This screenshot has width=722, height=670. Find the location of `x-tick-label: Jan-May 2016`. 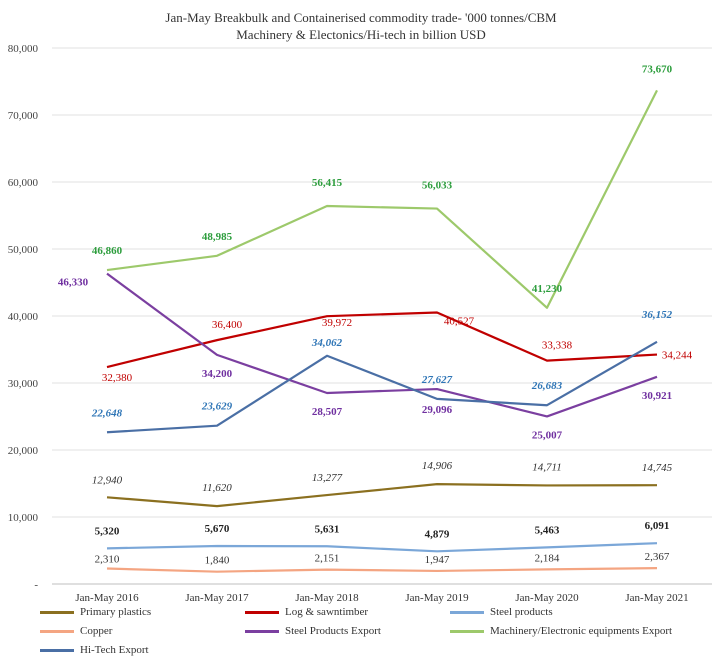

x-tick-label: Jan-May 2016 is located at coordinates (107, 598).